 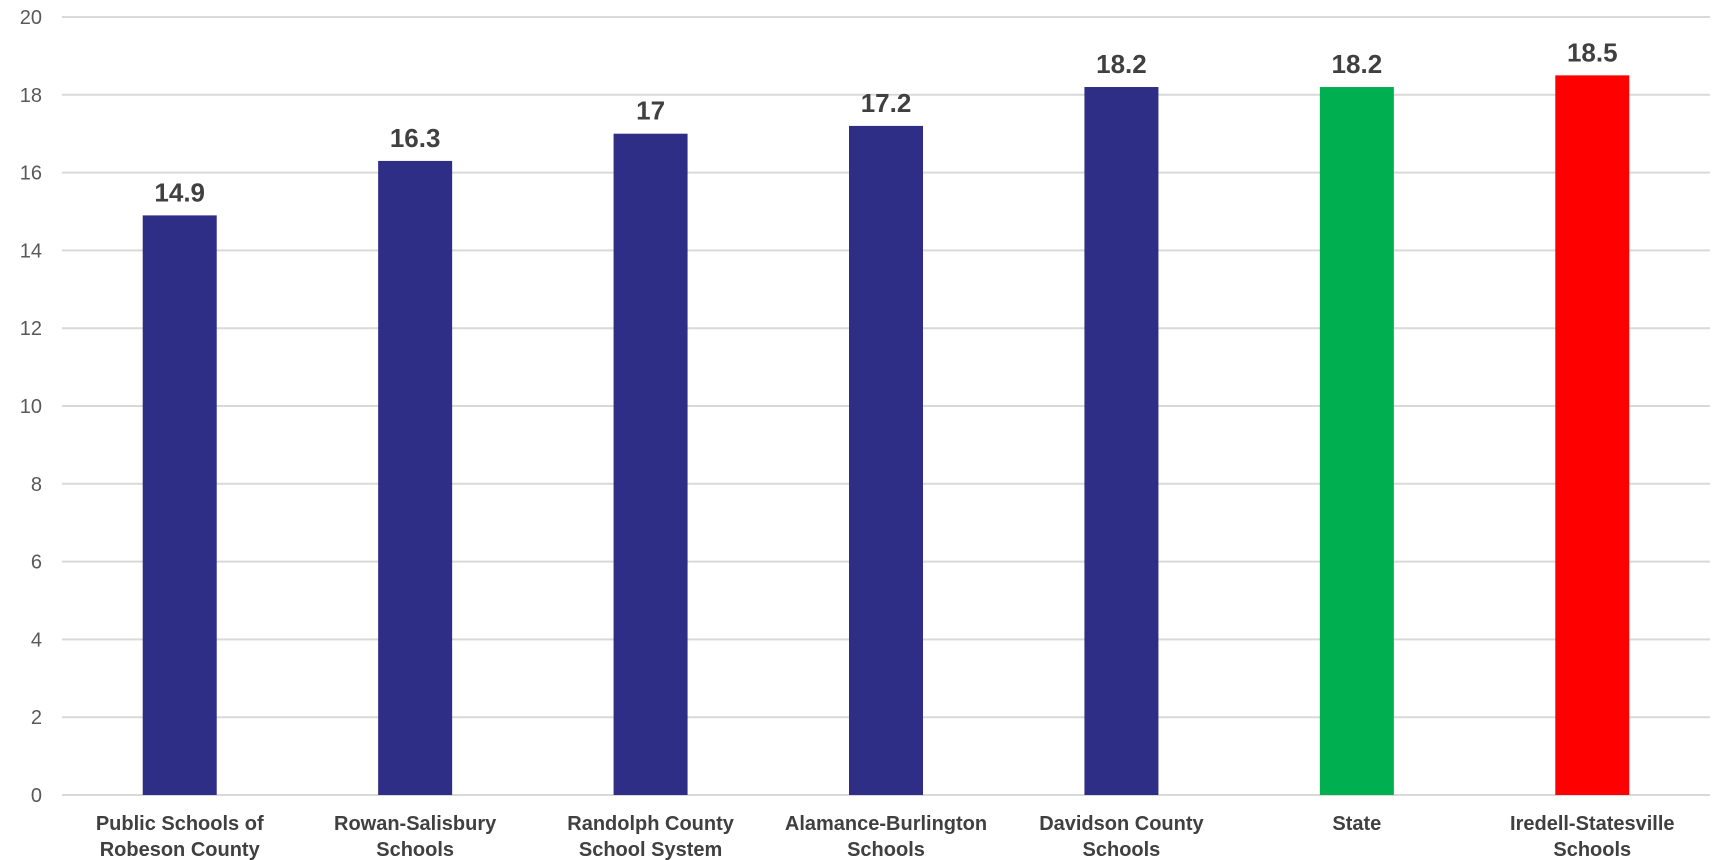 What do you see at coordinates (31, 251) in the screenshot?
I see `y-tick-label: 14` at bounding box center [31, 251].